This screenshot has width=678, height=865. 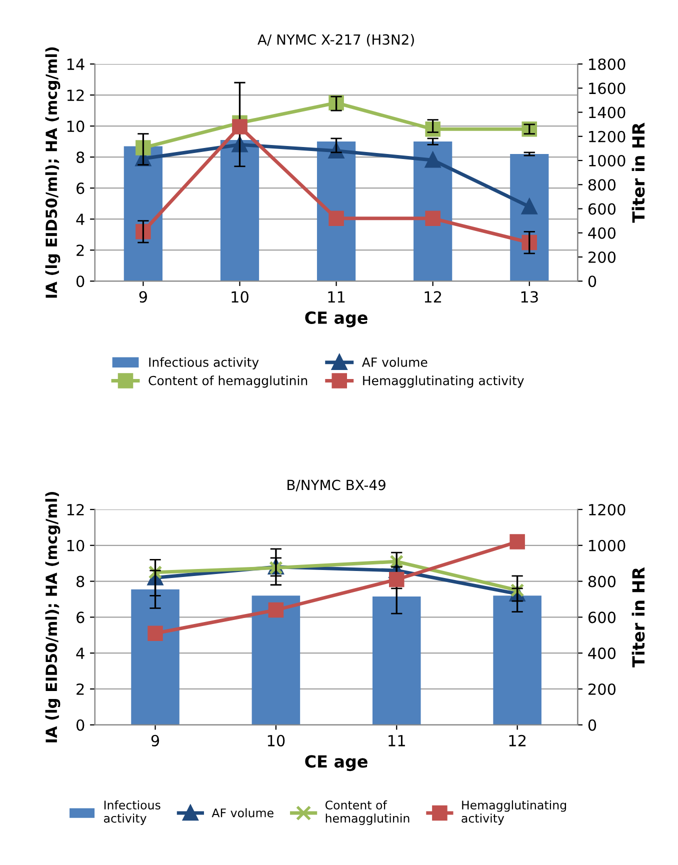 I want to click on chart-title: B/NYMC BX-49, so click(x=337, y=486).